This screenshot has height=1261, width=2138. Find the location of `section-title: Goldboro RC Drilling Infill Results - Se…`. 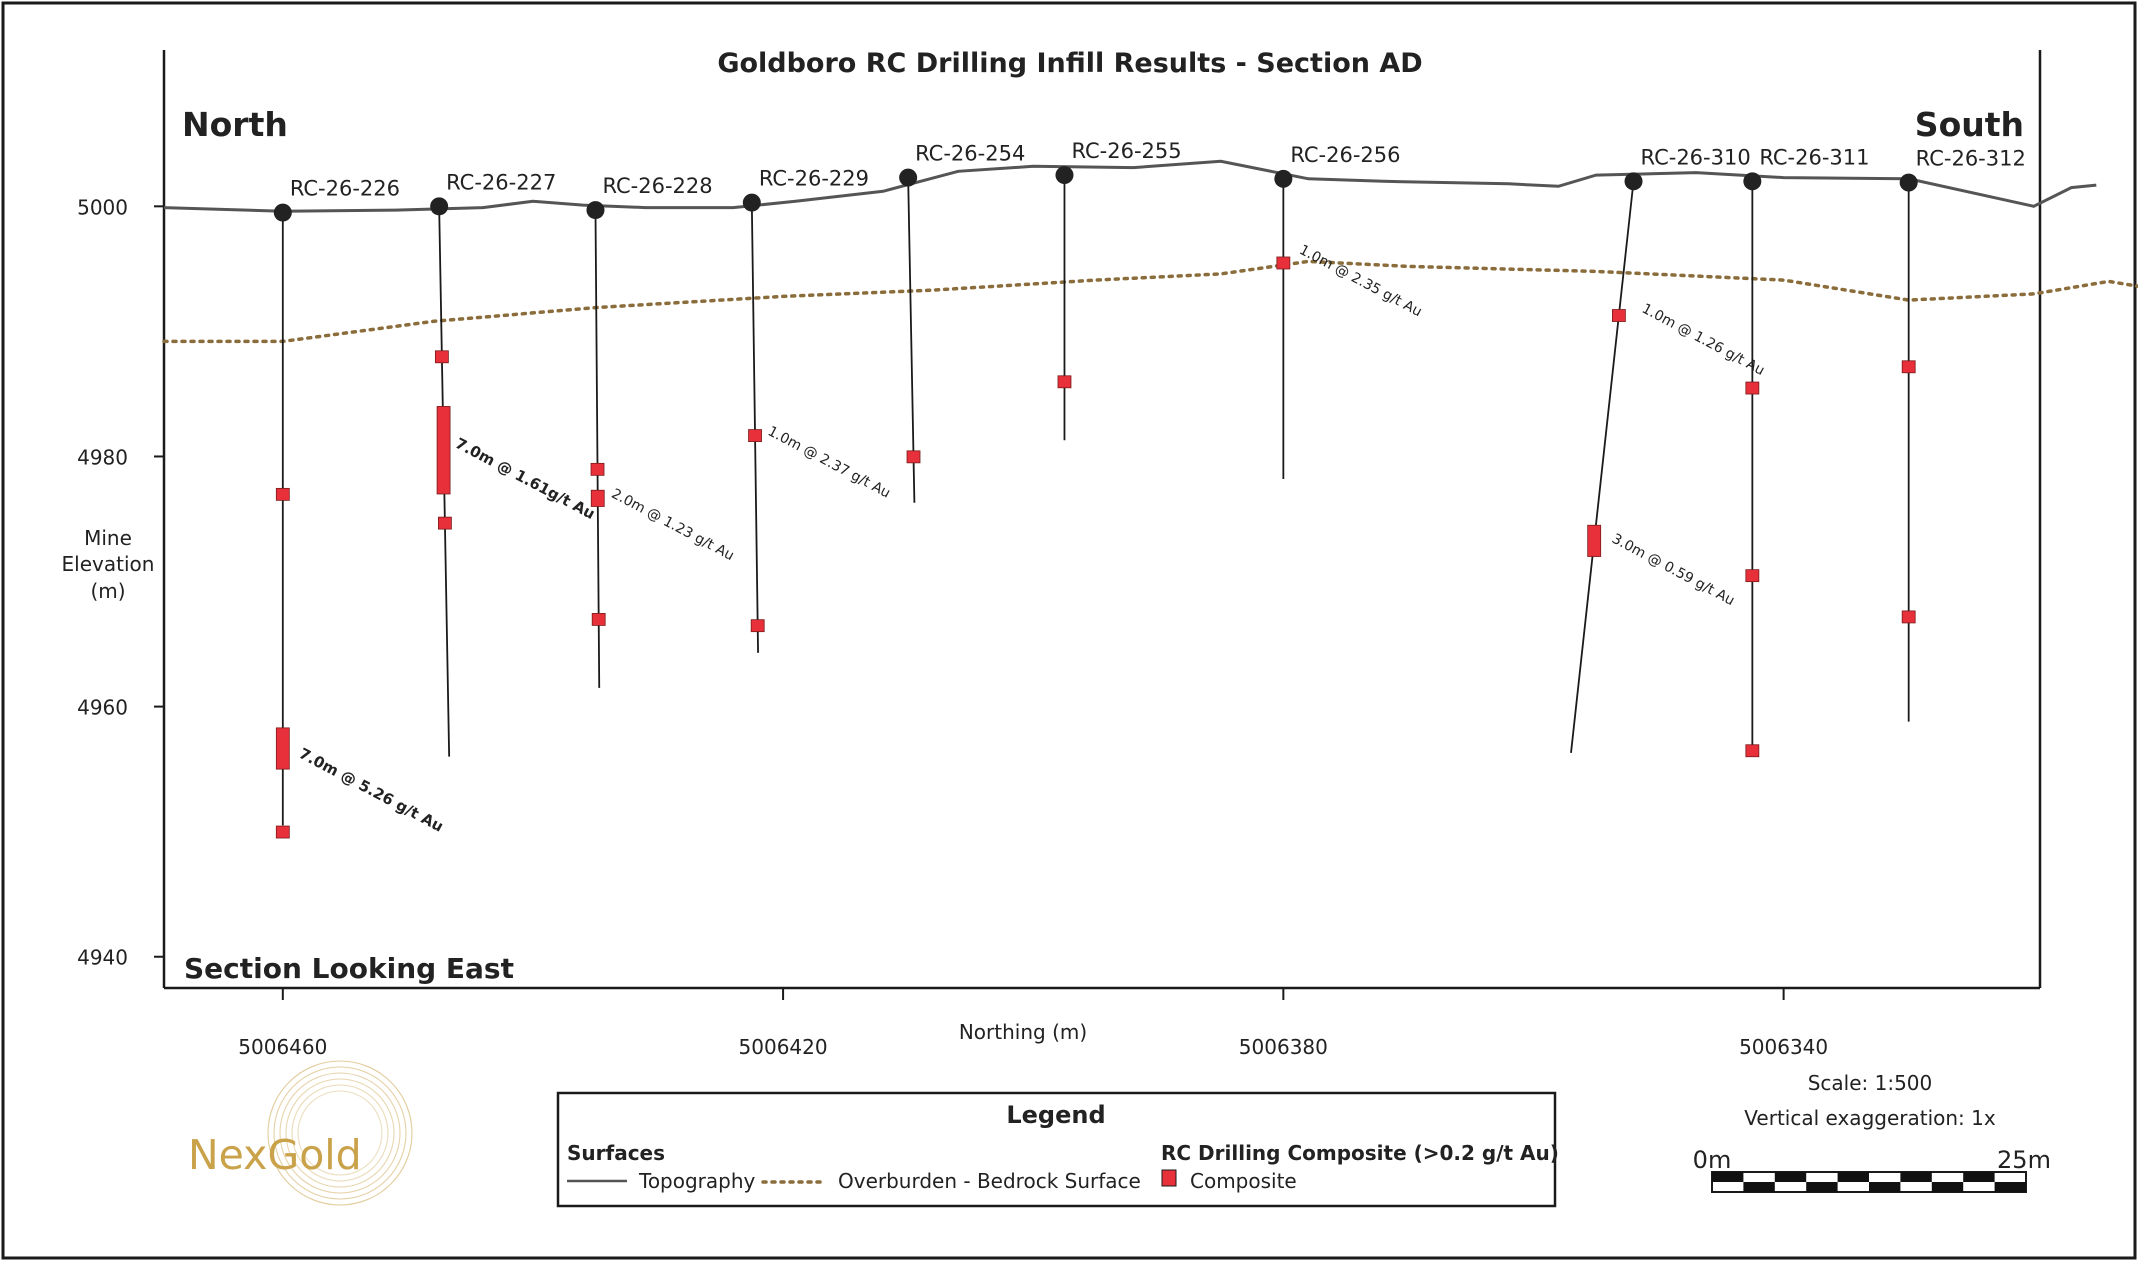

section-title: Goldboro RC Drilling Infill Results - Se… is located at coordinates (1069, 63).